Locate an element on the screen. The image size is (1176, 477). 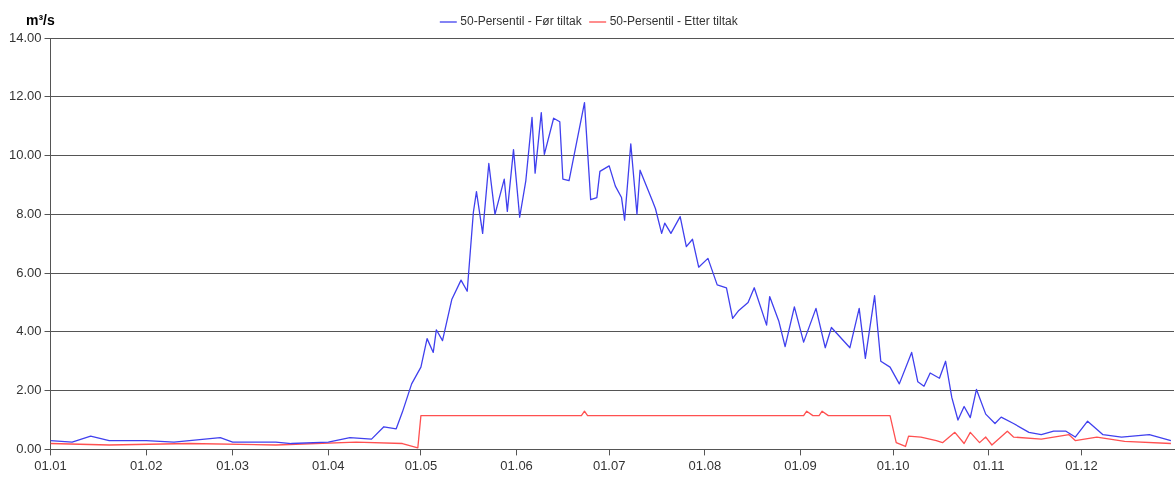
legend-label: 50-Persentil - Etter tiltak is located at coordinates (674, 21).